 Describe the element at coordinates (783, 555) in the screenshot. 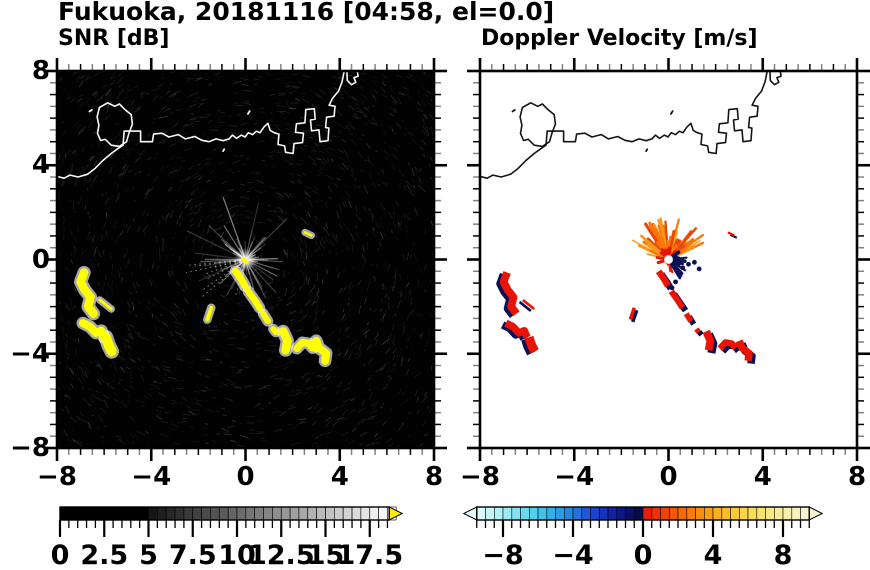

I see `doppler-colorbar-tick-label: 8` at that location.